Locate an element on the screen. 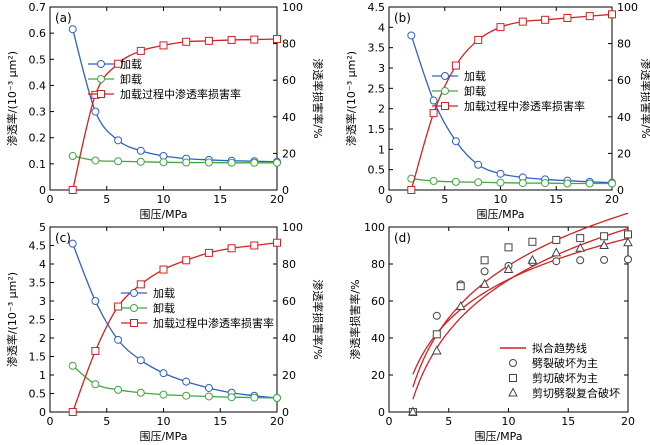 The image size is (650, 445). y-tick-label: 4.5 is located at coordinates (38, 246).